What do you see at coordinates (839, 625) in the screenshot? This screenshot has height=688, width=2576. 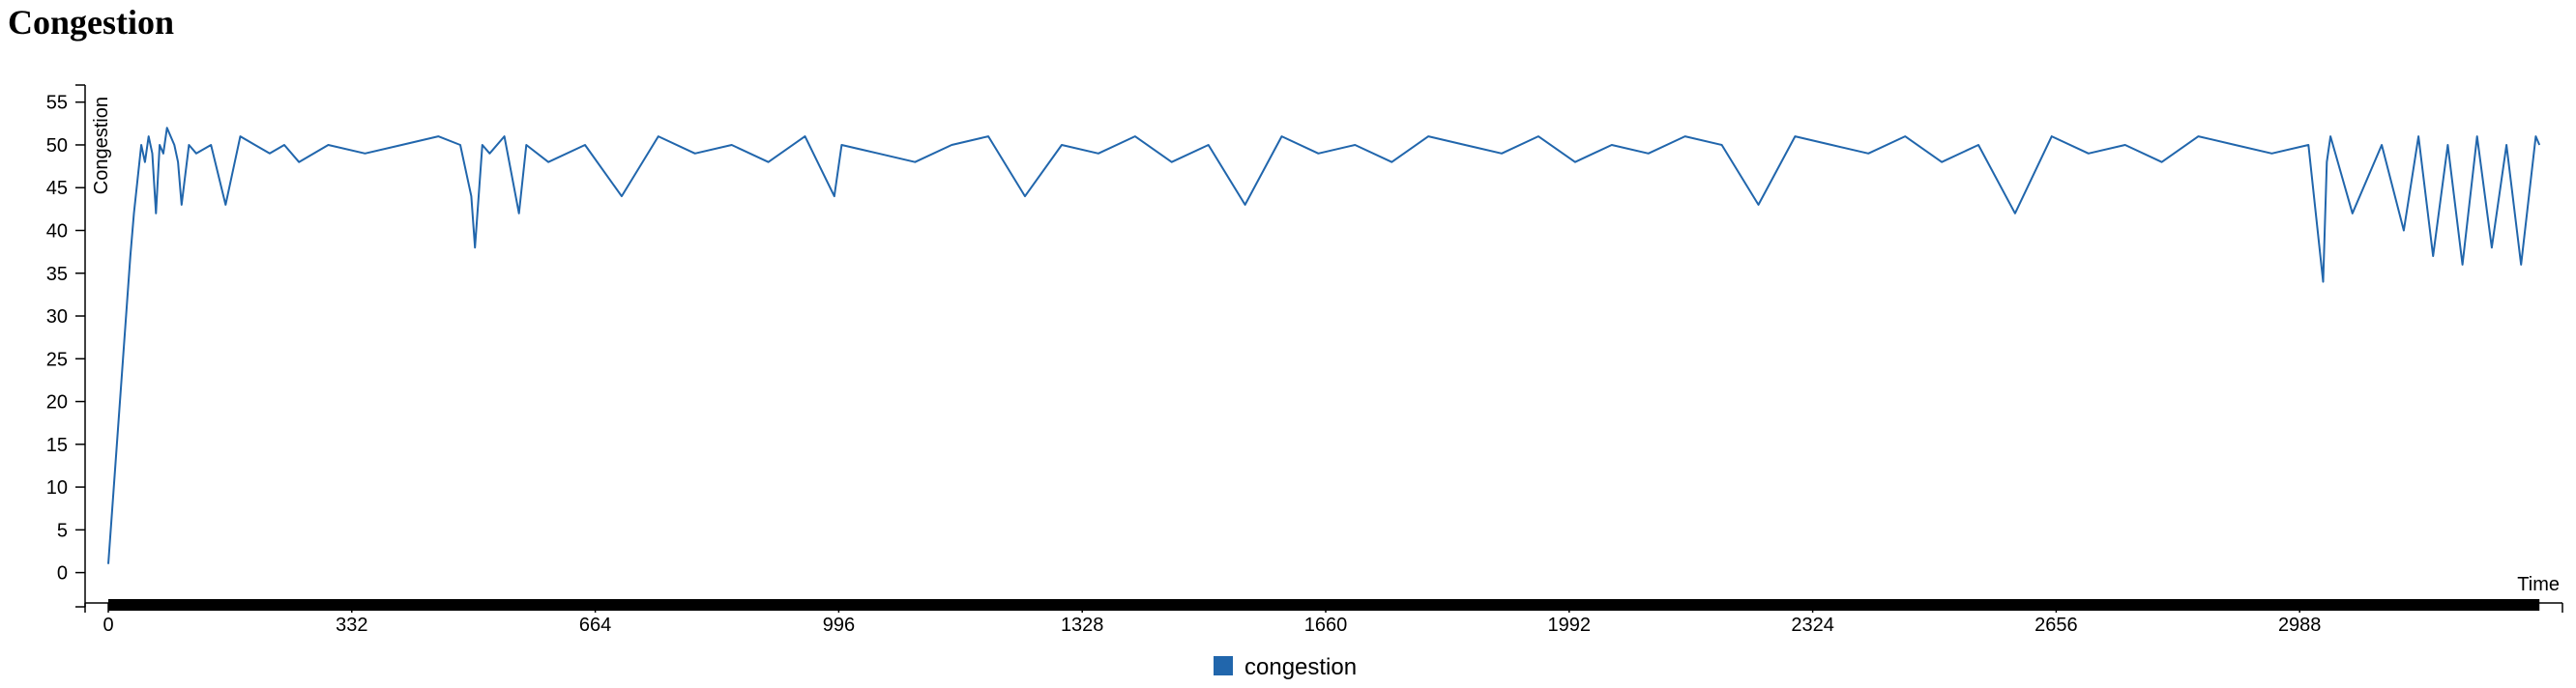 I see `x-tick-label: 996` at bounding box center [839, 625].